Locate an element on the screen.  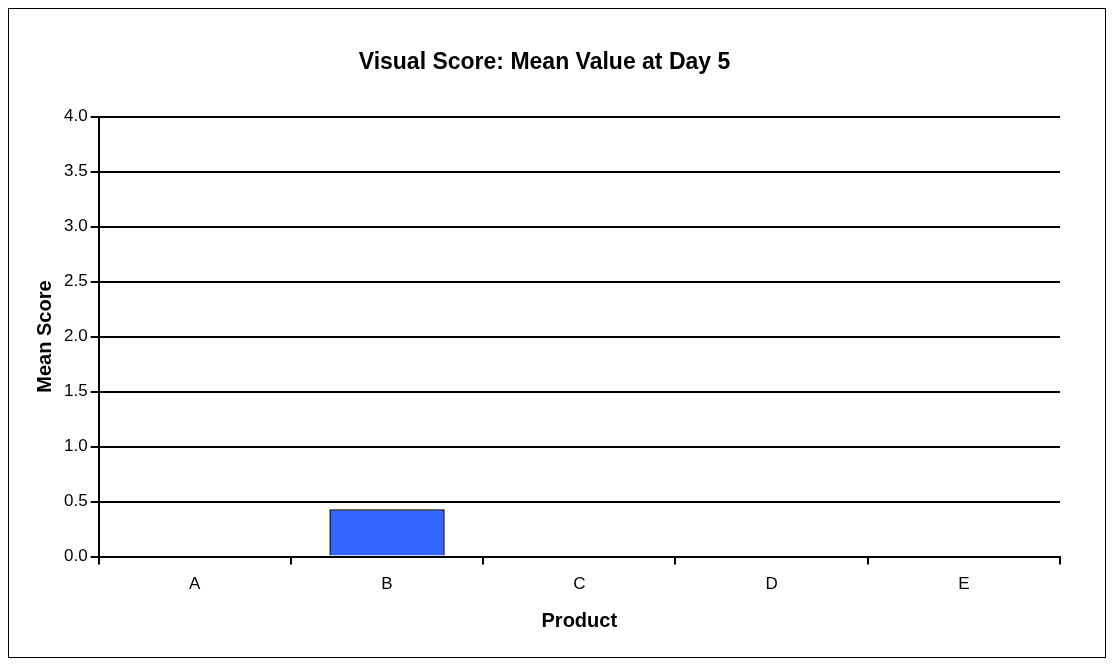
x-tick-label: C is located at coordinates (579, 584).